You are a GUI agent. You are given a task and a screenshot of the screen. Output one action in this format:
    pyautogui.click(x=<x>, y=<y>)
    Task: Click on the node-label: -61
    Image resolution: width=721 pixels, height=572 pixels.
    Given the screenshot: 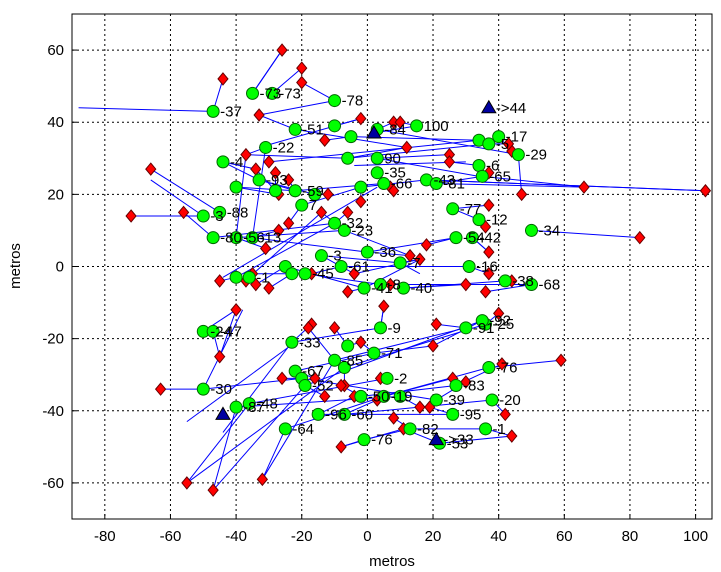 What is the action you would take?
    pyautogui.click(x=359, y=267)
    